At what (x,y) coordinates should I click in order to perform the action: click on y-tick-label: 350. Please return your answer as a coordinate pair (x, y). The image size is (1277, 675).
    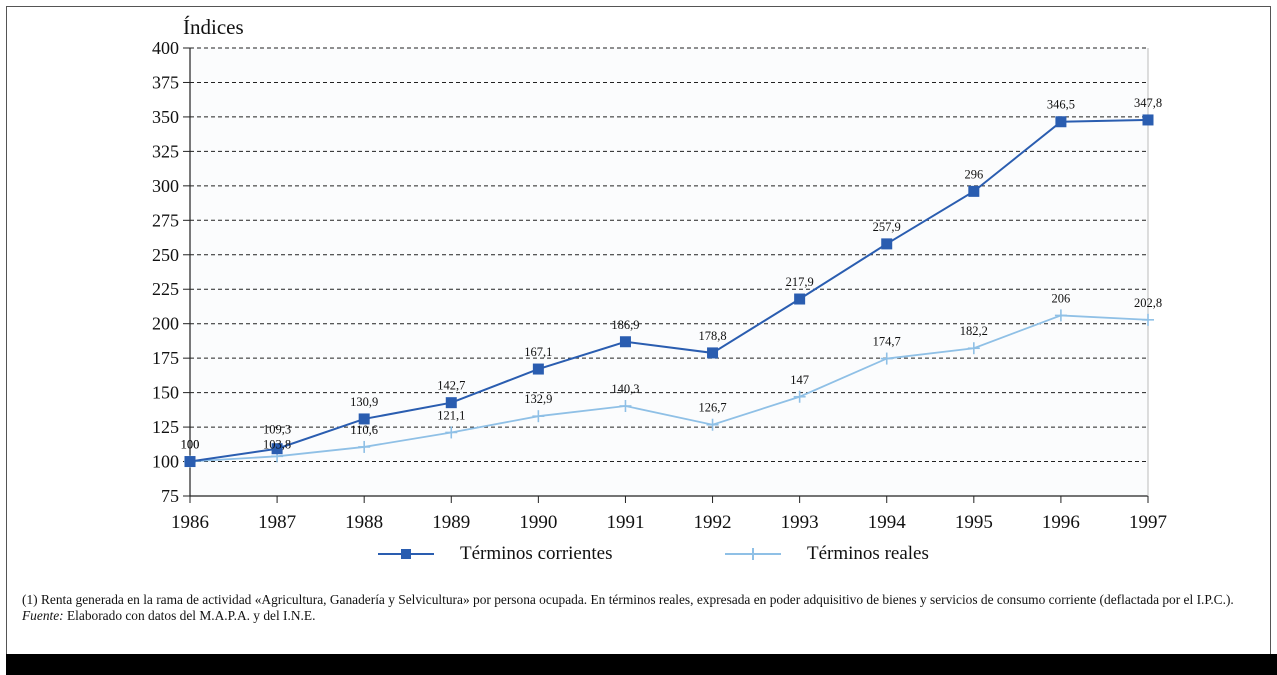
    Looking at the image, I should click on (165, 117).